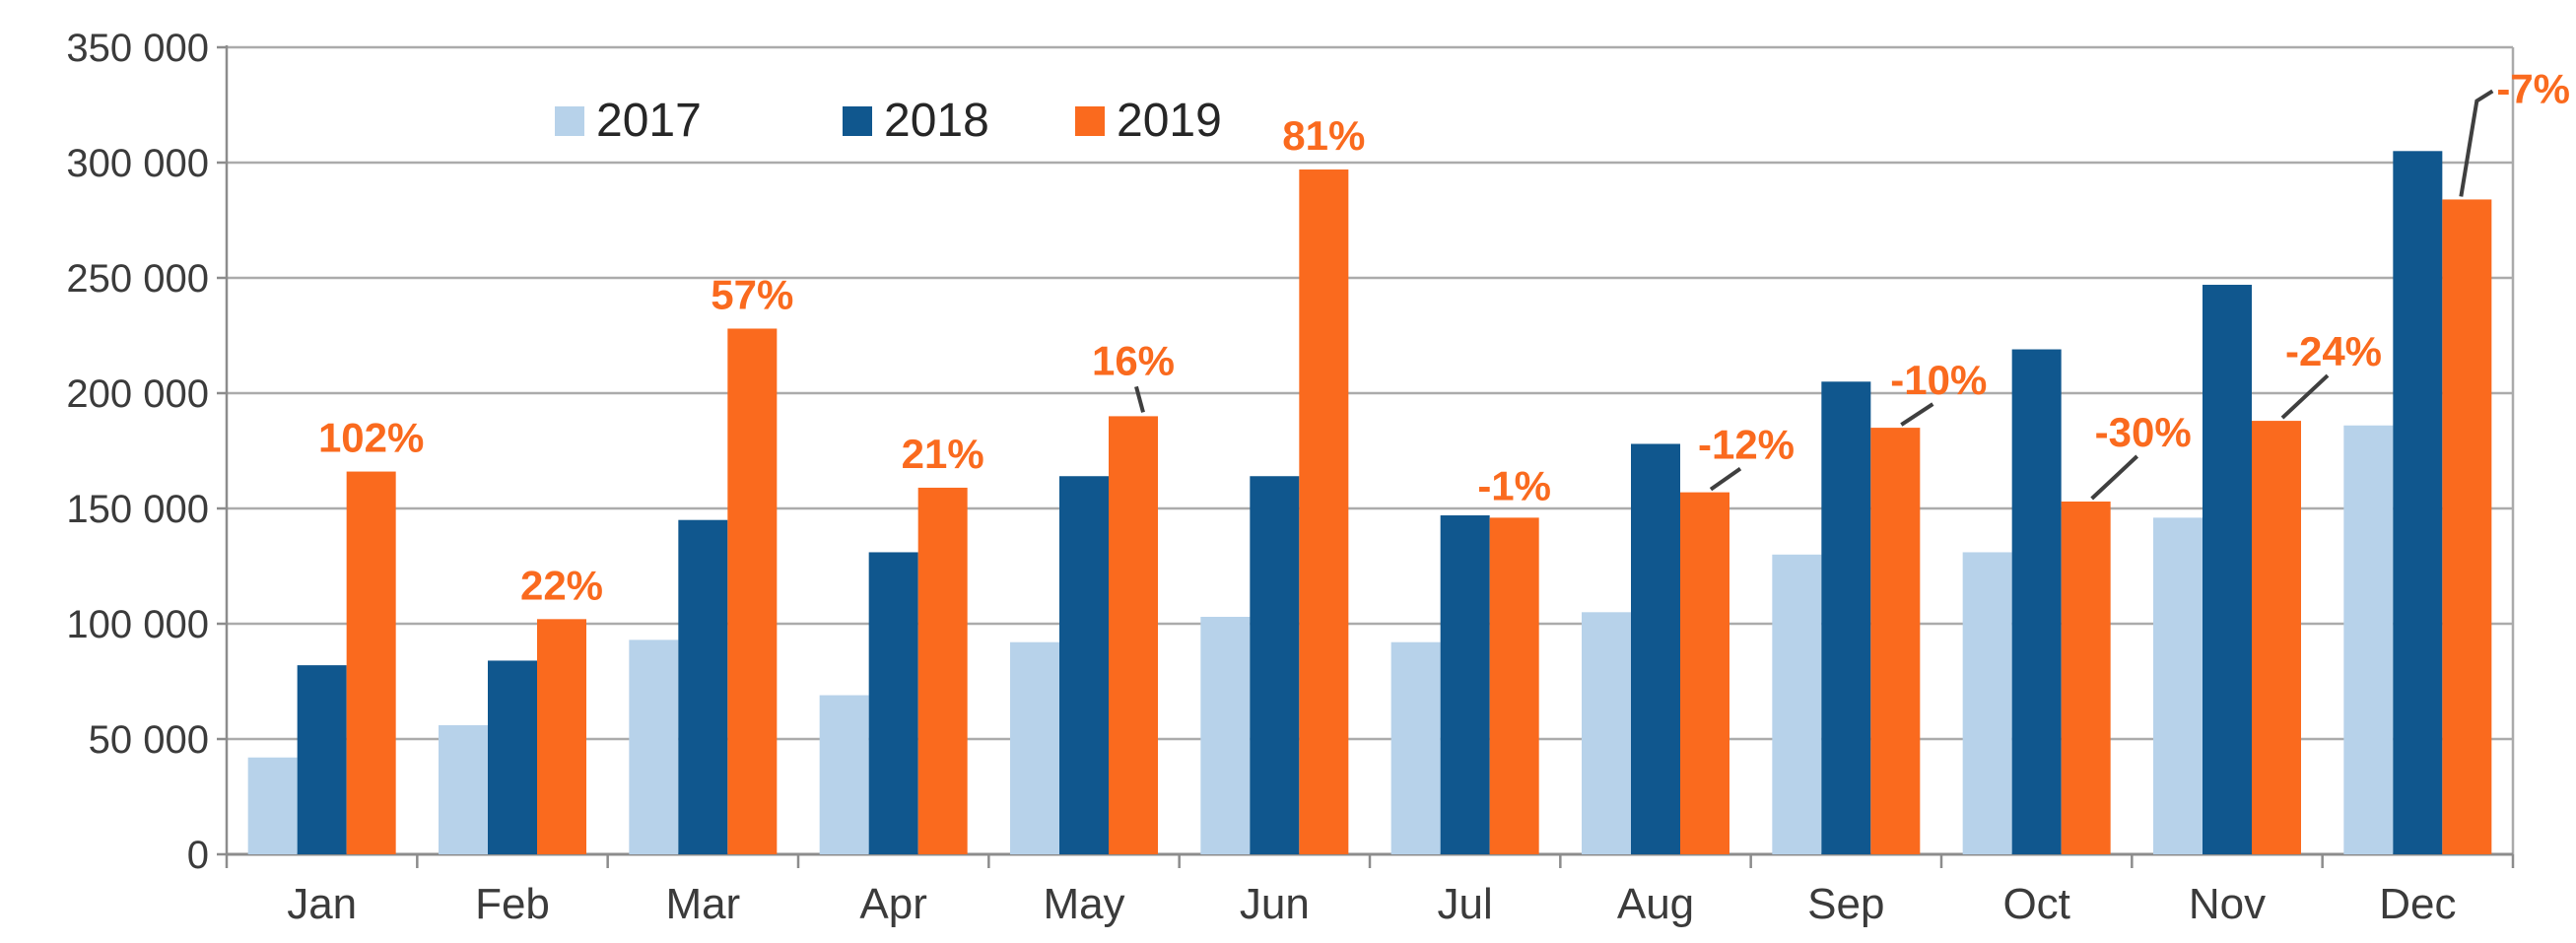  What do you see at coordinates (1090, 121) in the screenshot?
I see `legend-swatch-2019` at bounding box center [1090, 121].